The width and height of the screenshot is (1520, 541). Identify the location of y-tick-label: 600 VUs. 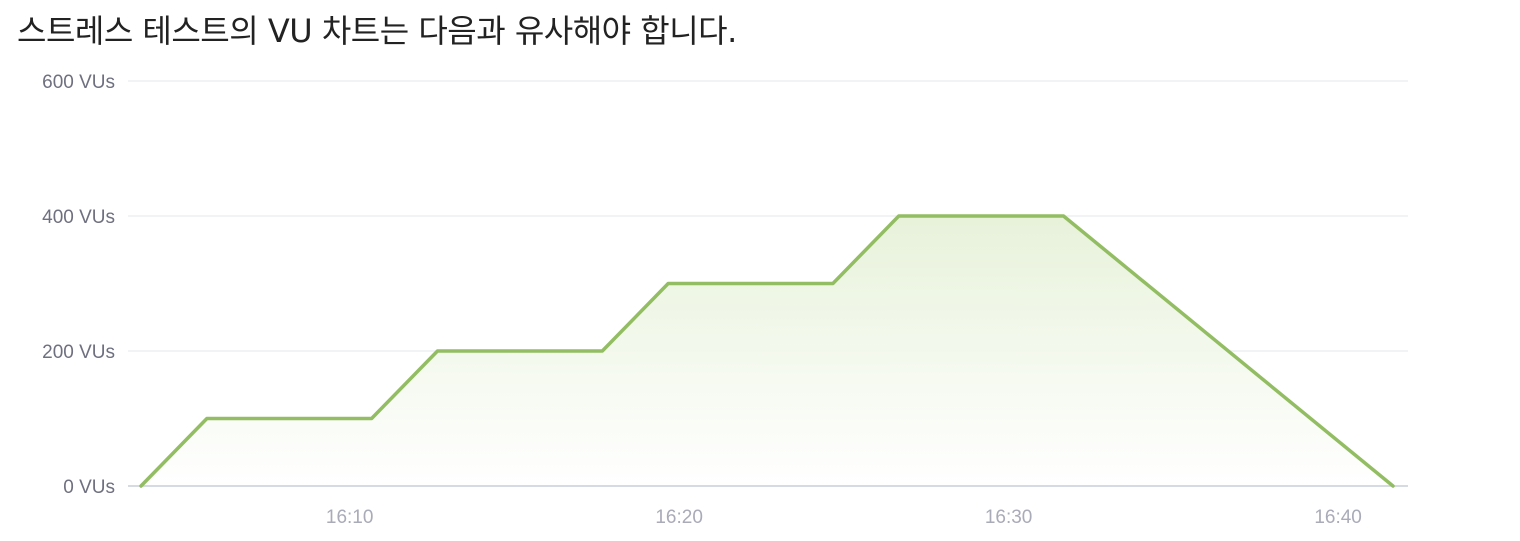
(78, 82).